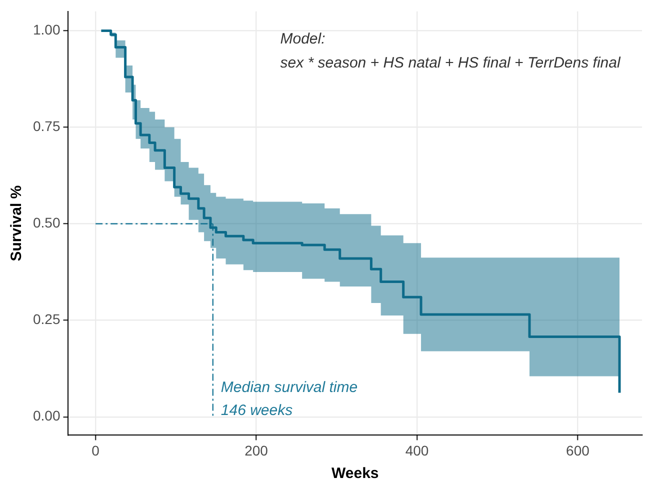 This screenshot has height=487, width=646. What do you see at coordinates (355, 473) in the screenshot?
I see `x-axis-title: Weeks` at bounding box center [355, 473].